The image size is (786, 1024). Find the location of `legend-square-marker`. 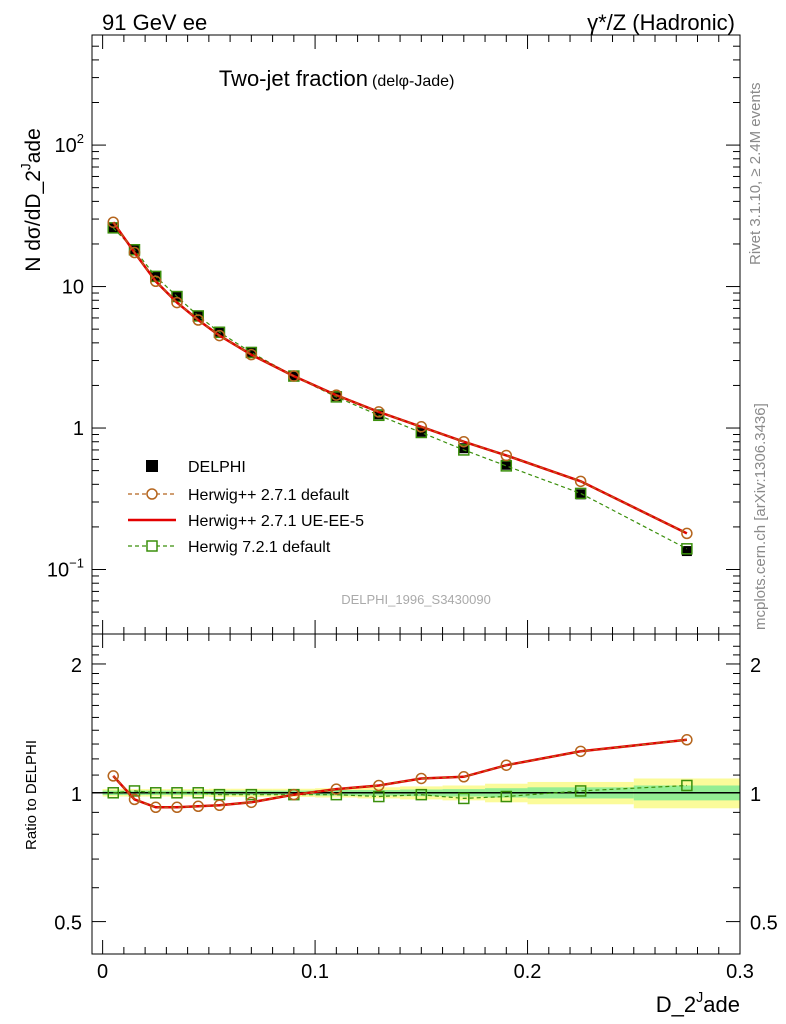

legend-square-marker is located at coordinates (152, 546).